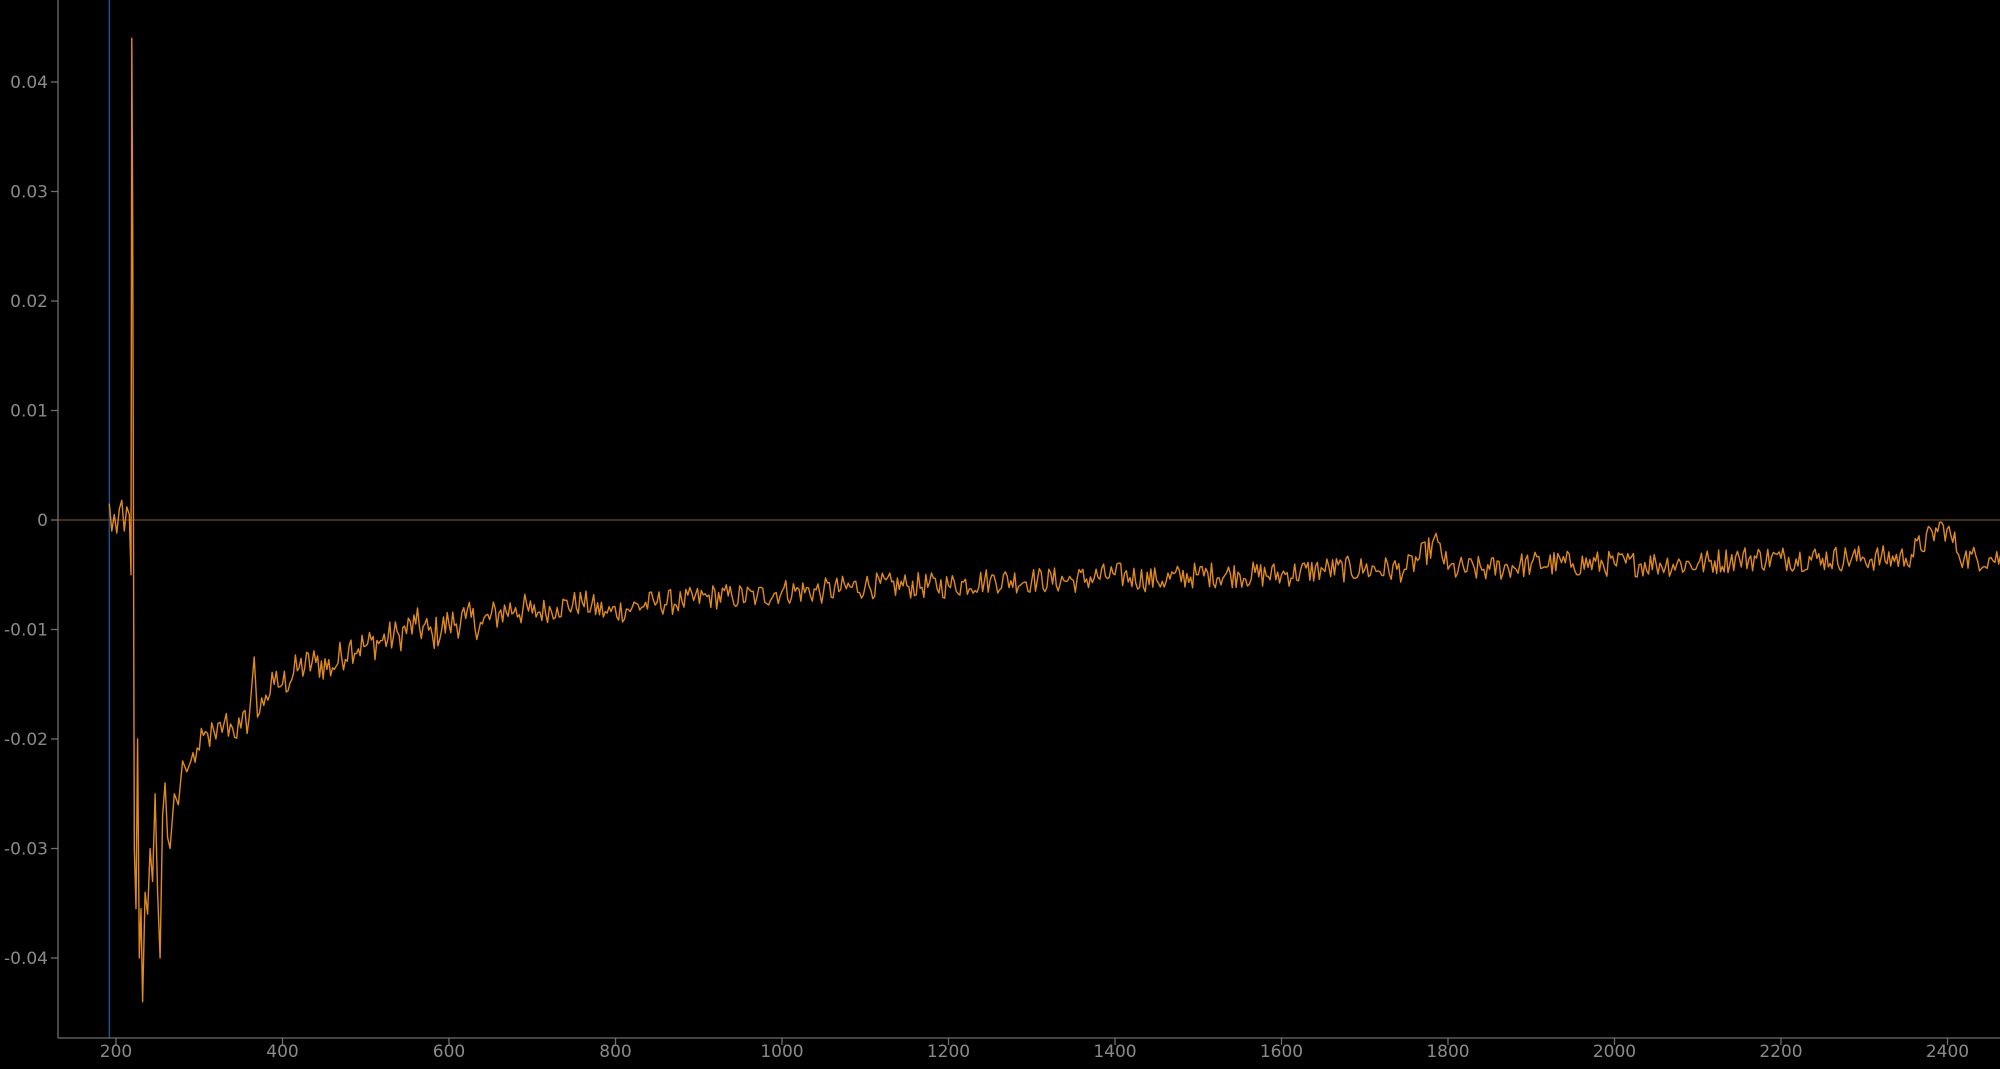 The image size is (2000, 1069). Describe the element at coordinates (615, 1052) in the screenshot. I see `x-tick-label: 800` at that location.